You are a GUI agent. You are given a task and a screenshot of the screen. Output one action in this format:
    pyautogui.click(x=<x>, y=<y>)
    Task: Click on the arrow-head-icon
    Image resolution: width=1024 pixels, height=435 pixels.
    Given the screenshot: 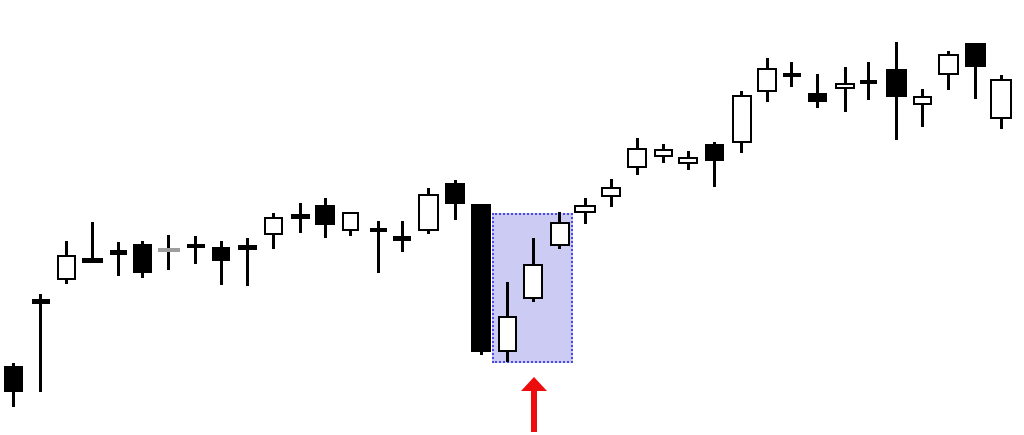 What is the action you would take?
    pyautogui.click(x=534, y=384)
    